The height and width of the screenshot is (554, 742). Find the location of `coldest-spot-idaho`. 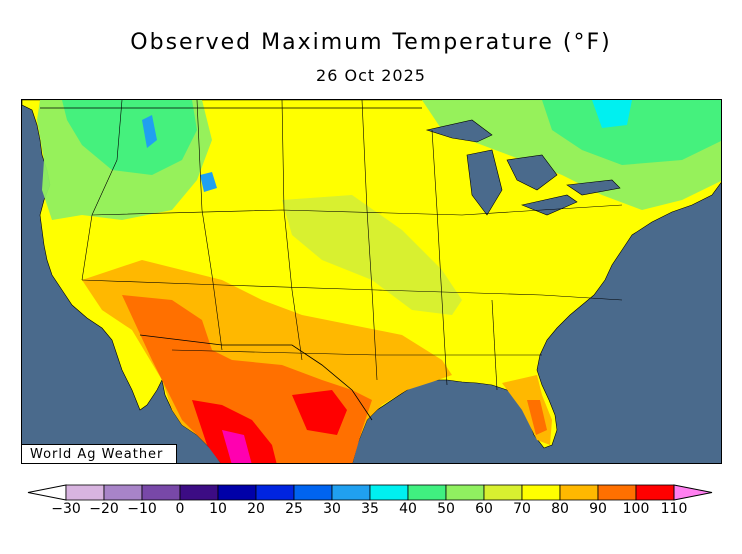

coldest-spot-idaho is located at coordinates (149, 131).